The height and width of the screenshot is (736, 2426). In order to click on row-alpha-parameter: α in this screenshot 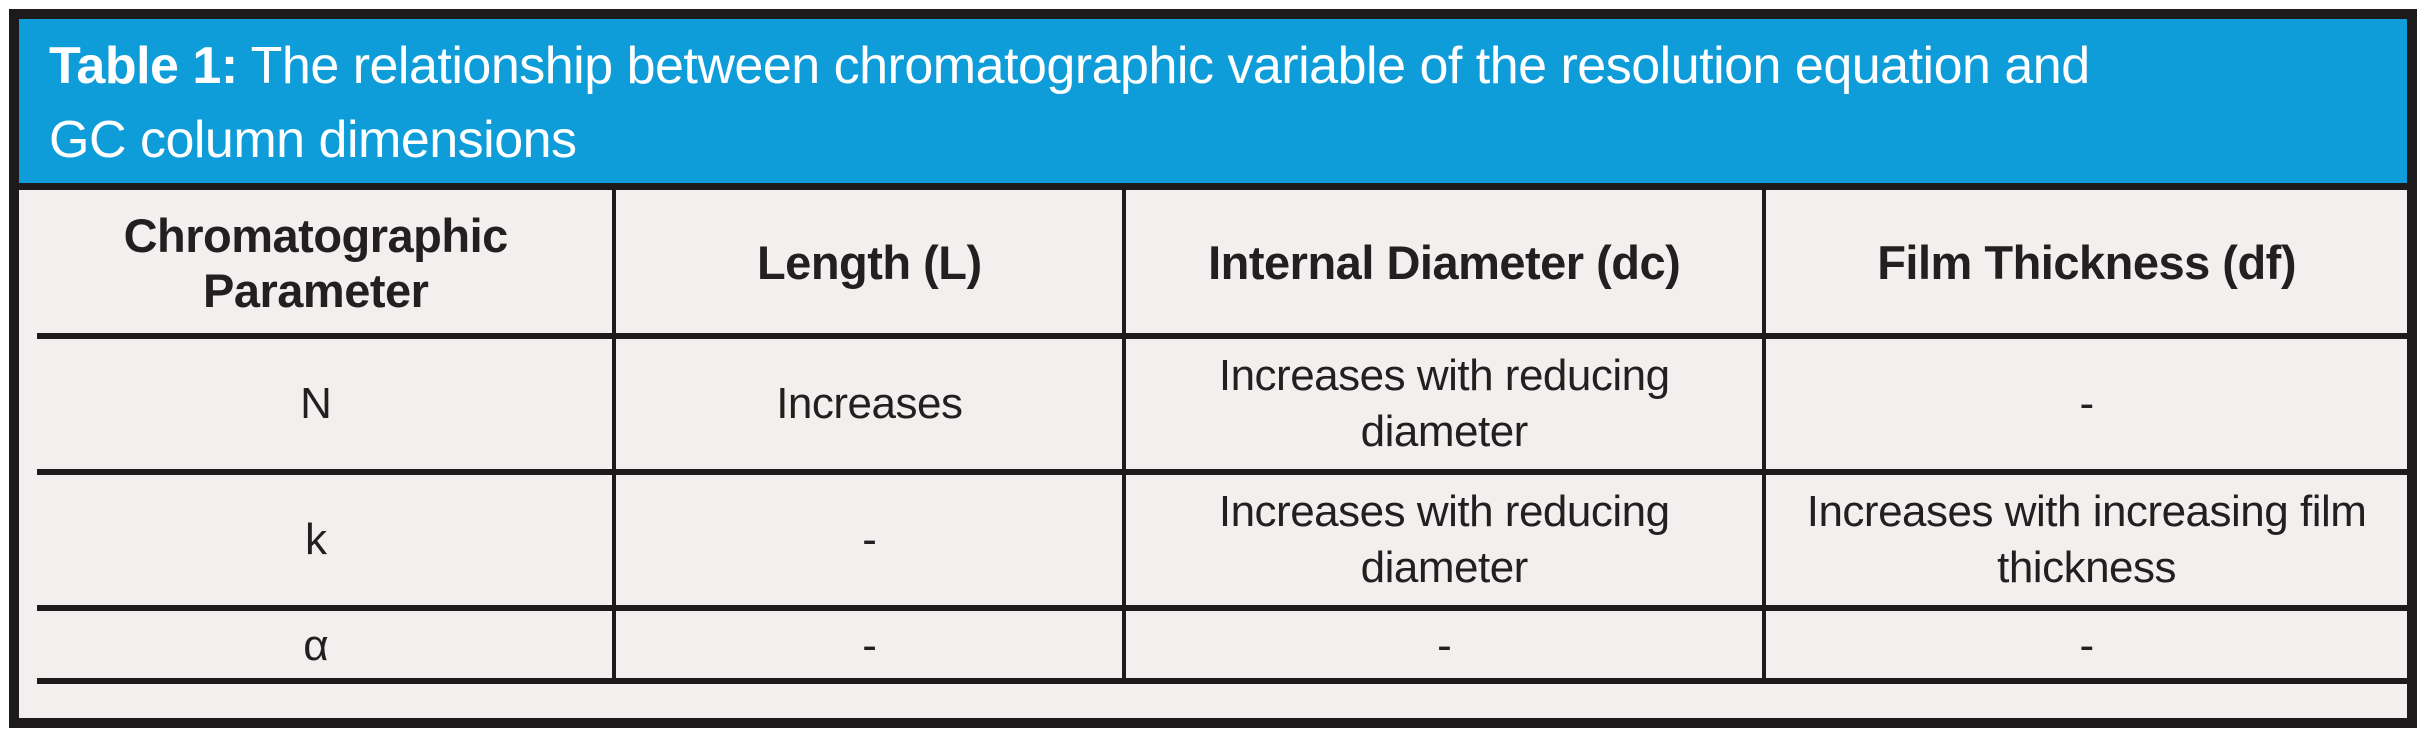, I will do `click(316, 646)`.